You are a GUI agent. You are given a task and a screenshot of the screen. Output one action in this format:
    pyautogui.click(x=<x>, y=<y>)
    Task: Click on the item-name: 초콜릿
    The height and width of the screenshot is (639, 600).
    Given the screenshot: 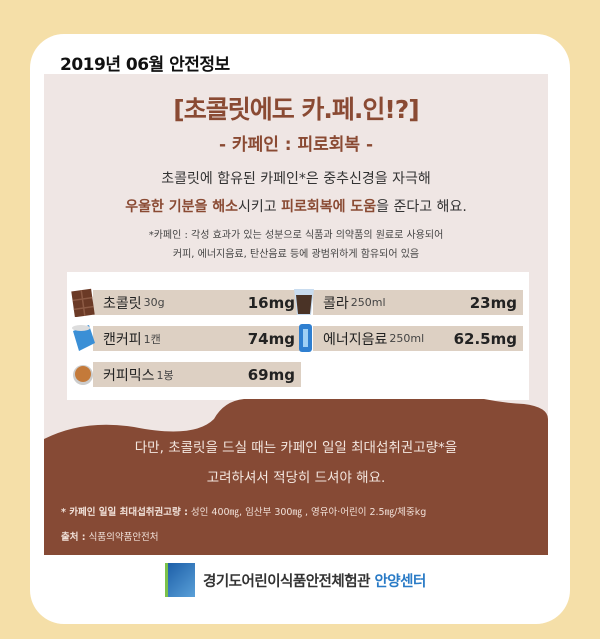 What is the action you would take?
    pyautogui.click(x=122, y=303)
    